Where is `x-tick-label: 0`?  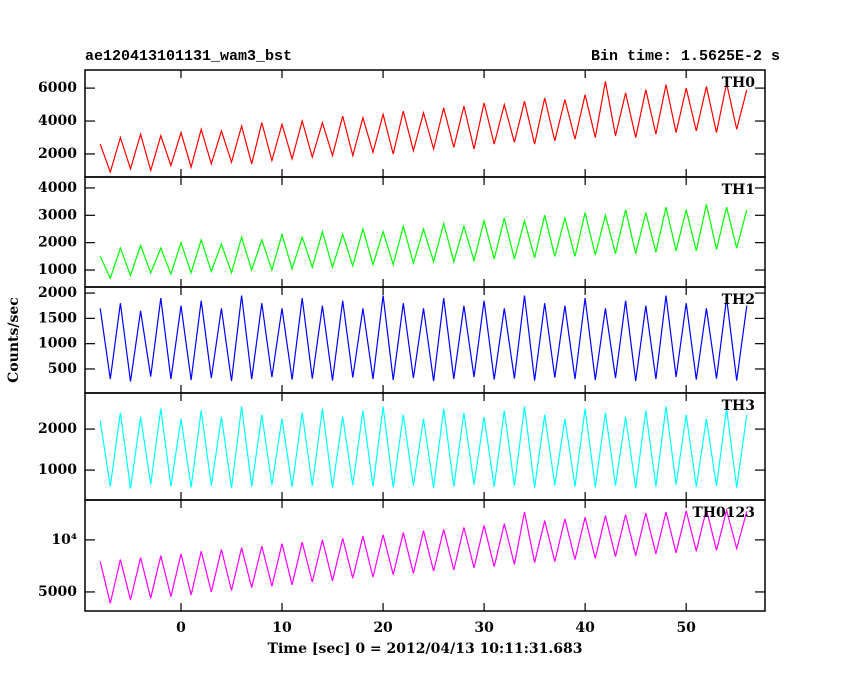 x-tick-label: 0 is located at coordinates (181, 628).